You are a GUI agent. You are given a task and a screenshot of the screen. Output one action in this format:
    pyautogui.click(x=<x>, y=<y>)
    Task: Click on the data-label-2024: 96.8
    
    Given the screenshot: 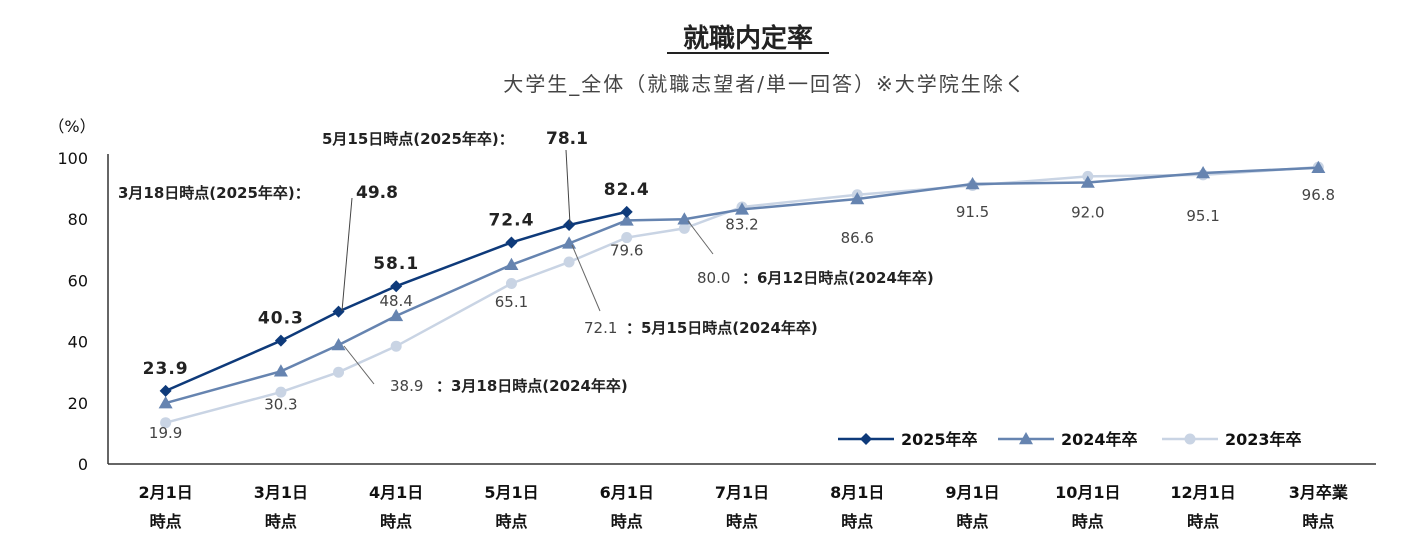 What is the action you would take?
    pyautogui.click(x=1318, y=195)
    